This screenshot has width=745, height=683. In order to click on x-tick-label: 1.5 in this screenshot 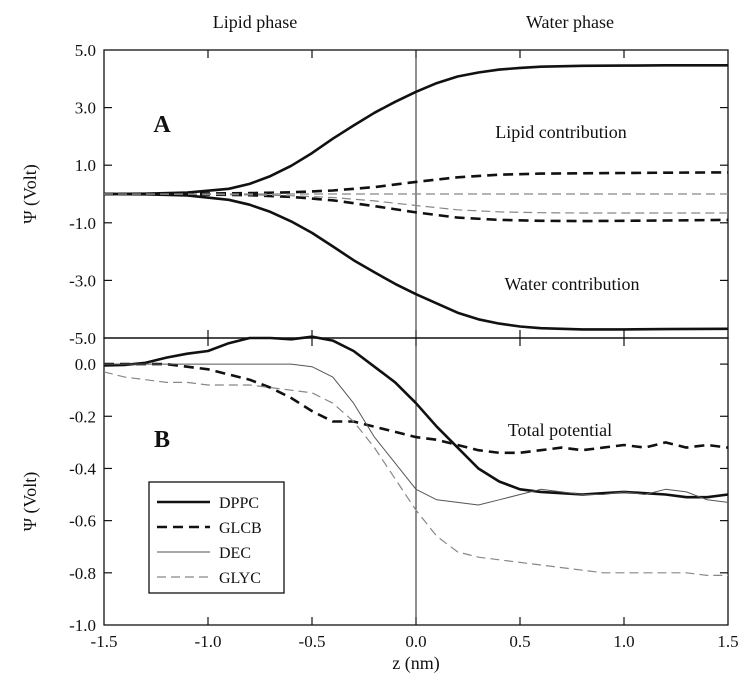, I will do `click(727, 641)`.